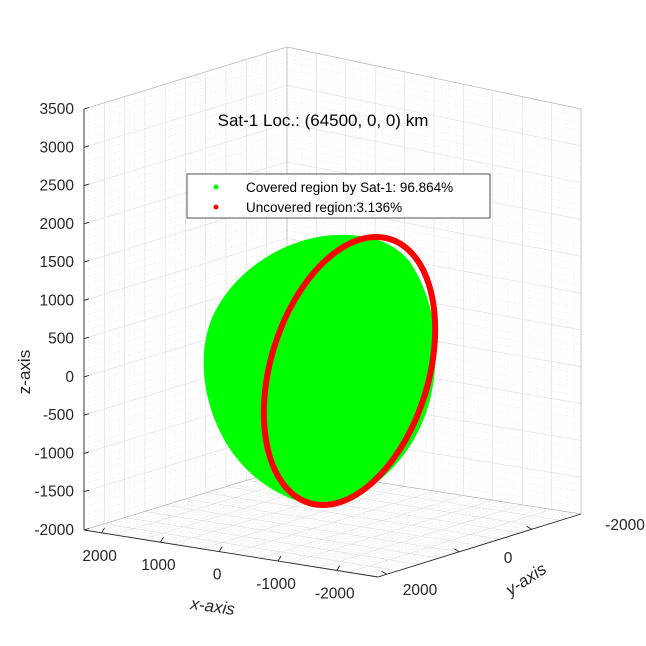  Describe the element at coordinates (54, 530) in the screenshot. I see `z-tick-label: -2000` at that location.